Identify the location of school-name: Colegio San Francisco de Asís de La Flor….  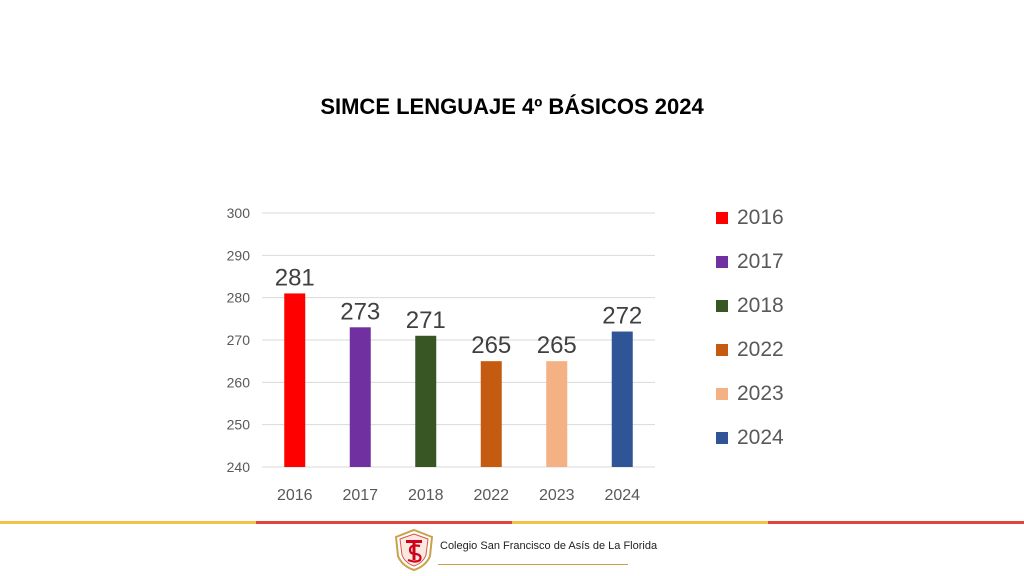
(549, 546).